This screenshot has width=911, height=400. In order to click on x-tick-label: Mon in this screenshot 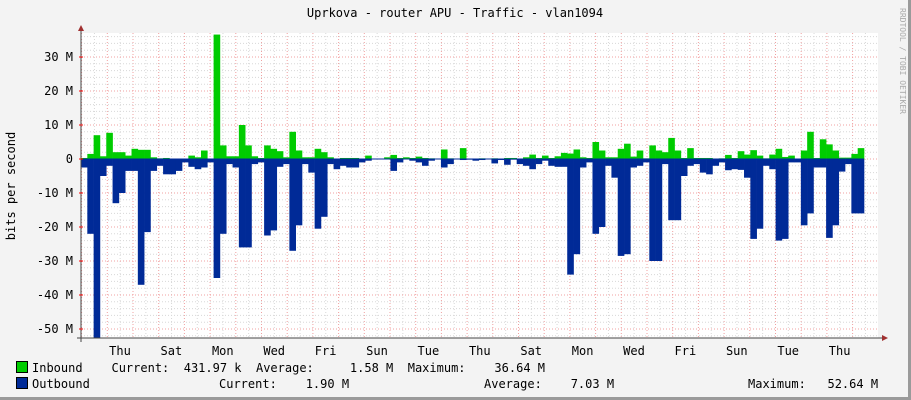, I will do `click(583, 351)`.